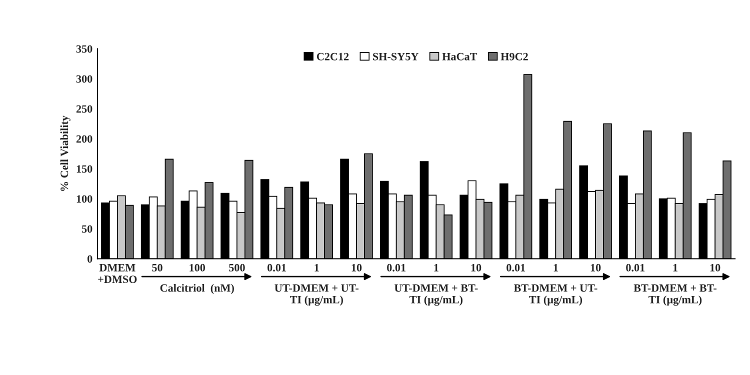 Image resolution: width=750 pixels, height=375 pixels. I want to click on y-tick-label: 250, so click(84, 109).